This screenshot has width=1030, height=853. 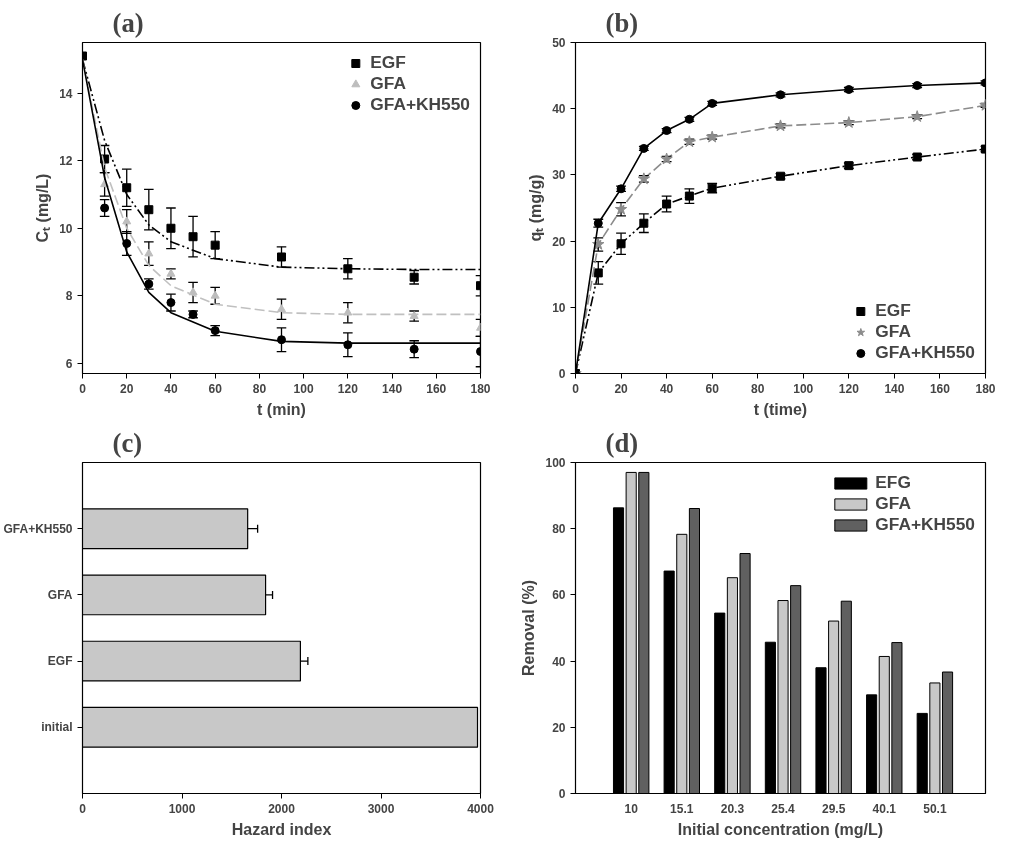 What do you see at coordinates (182, 808) in the screenshot?
I see `x-tick-label: 1000` at bounding box center [182, 808].